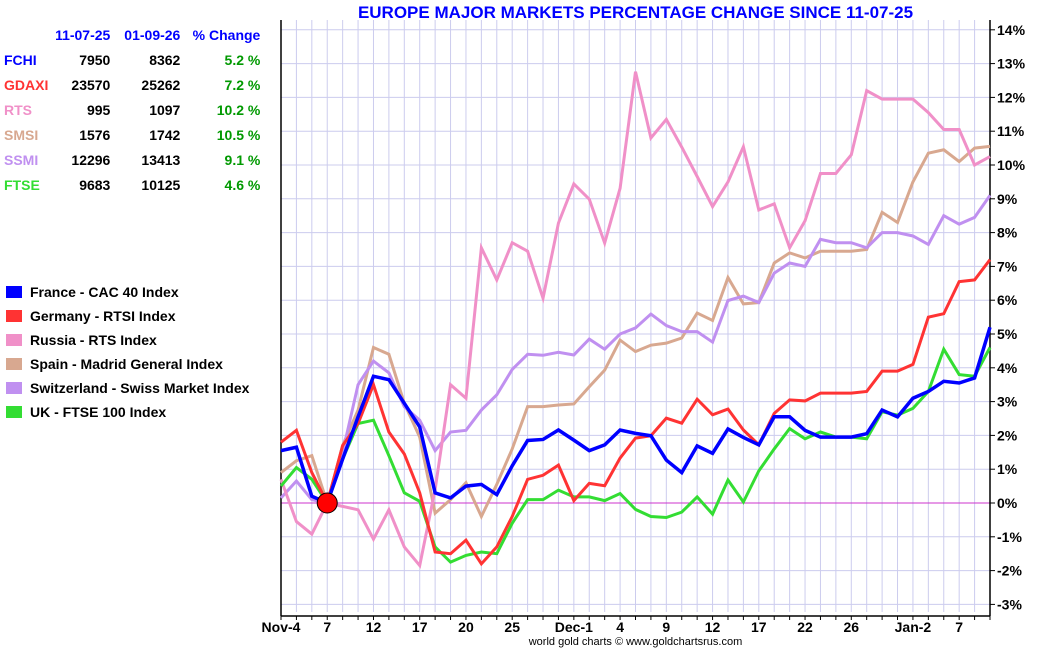  What do you see at coordinates (1011, 97) in the screenshot?
I see `y-tick-label: 12%` at bounding box center [1011, 97].